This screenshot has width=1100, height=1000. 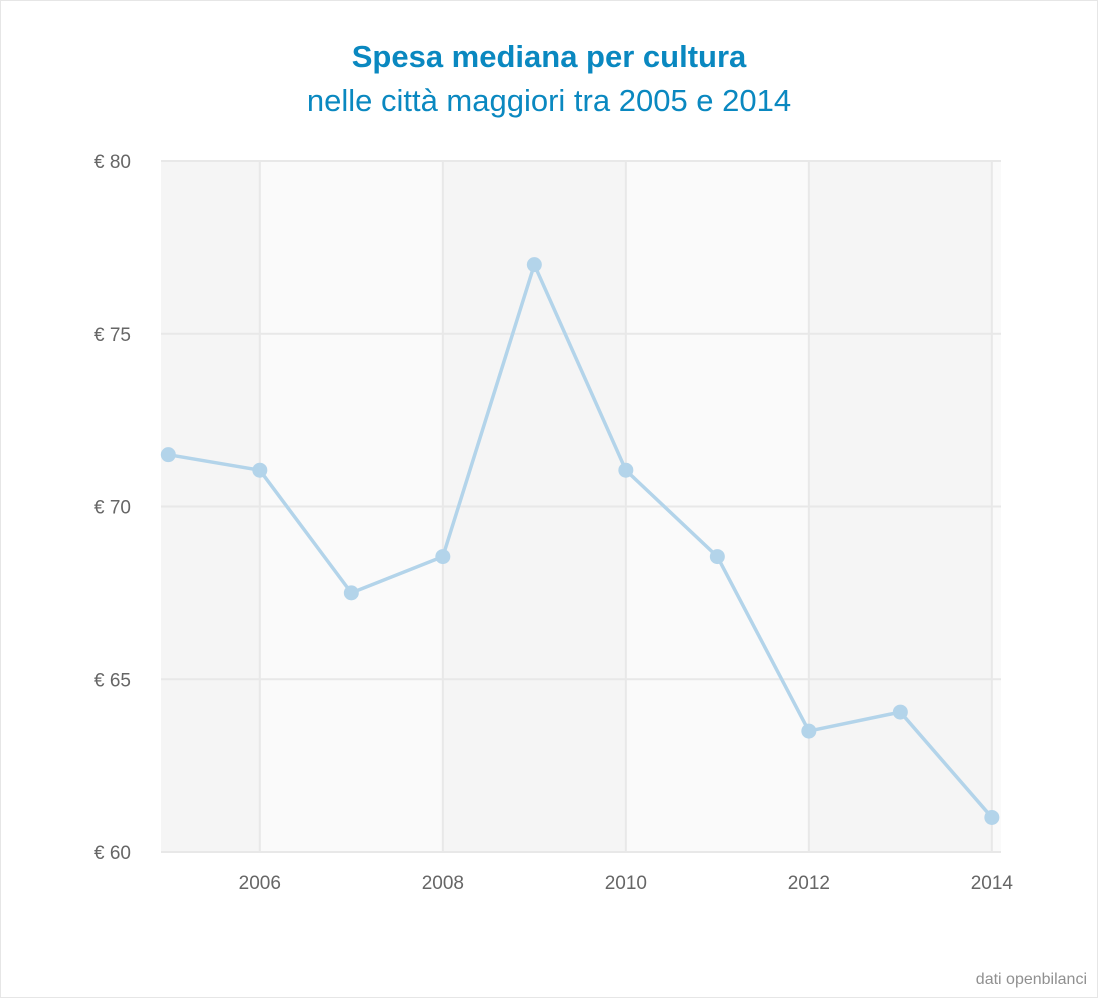 I want to click on y-tick-label: € 75, so click(x=112, y=335).